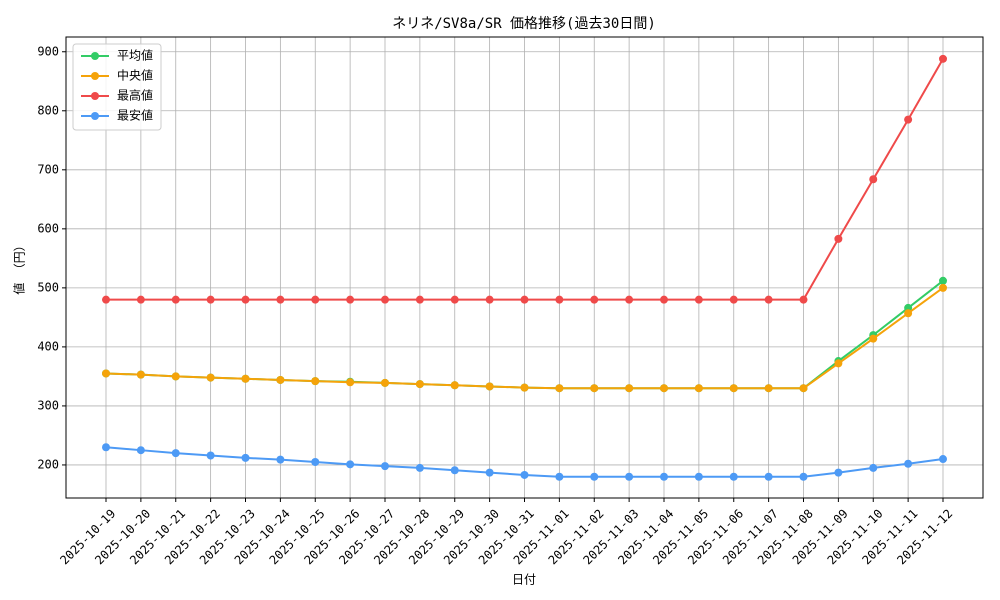  Describe the element at coordinates (48, 51) in the screenshot. I see `y-tick-label: 900` at that location.